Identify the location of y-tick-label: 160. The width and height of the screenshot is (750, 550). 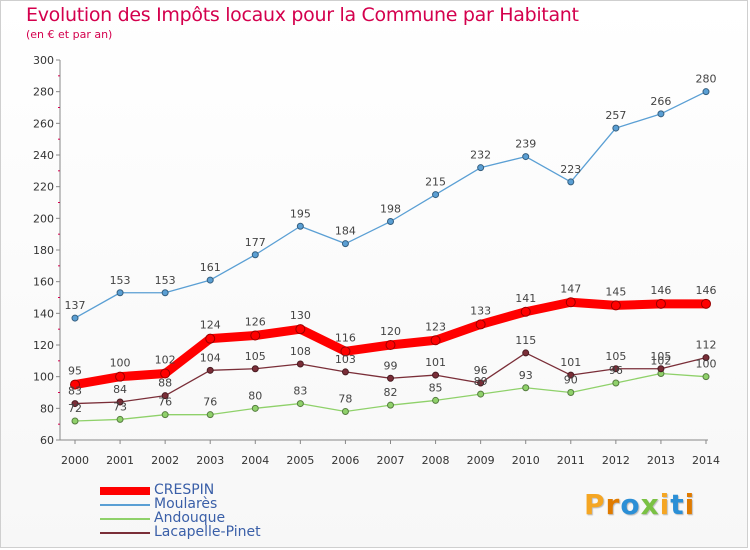
(43, 282).